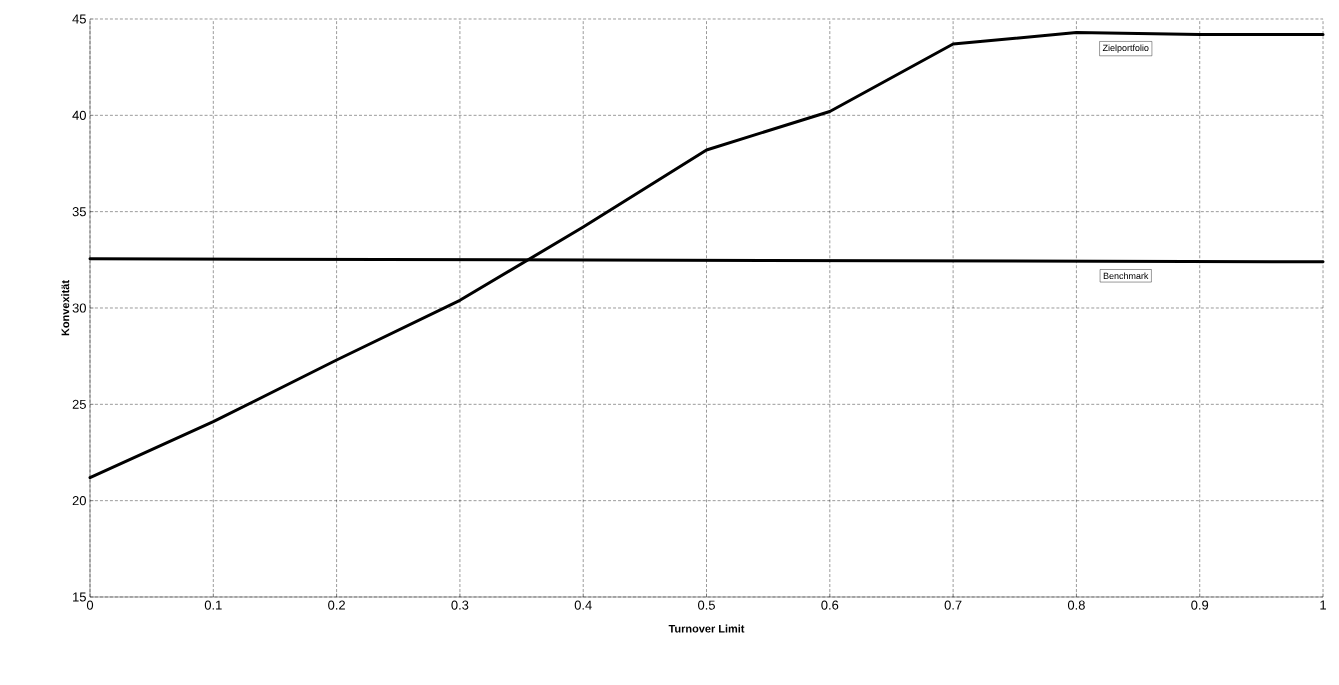 This screenshot has width=1339, height=685. What do you see at coordinates (336, 605) in the screenshot?
I see `x-tick-label: 0.2` at bounding box center [336, 605].